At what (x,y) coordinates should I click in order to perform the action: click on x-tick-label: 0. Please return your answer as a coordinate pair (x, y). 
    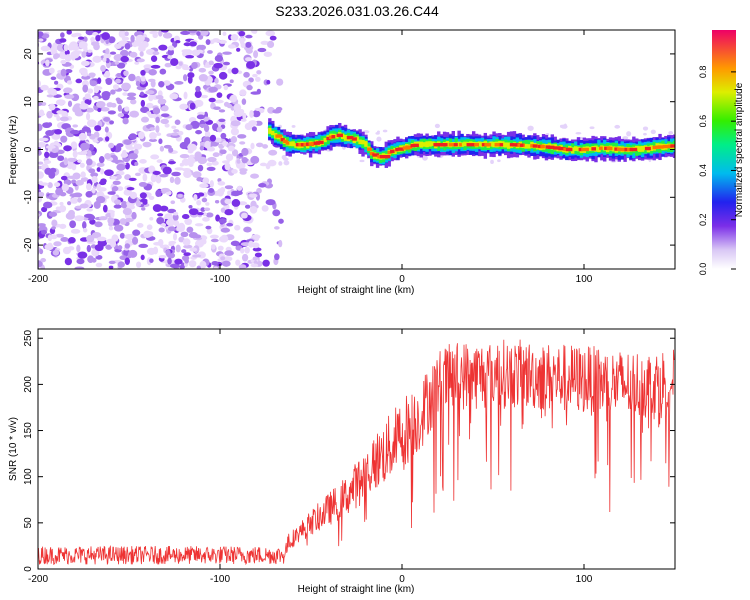
    Looking at the image, I should click on (402, 279).